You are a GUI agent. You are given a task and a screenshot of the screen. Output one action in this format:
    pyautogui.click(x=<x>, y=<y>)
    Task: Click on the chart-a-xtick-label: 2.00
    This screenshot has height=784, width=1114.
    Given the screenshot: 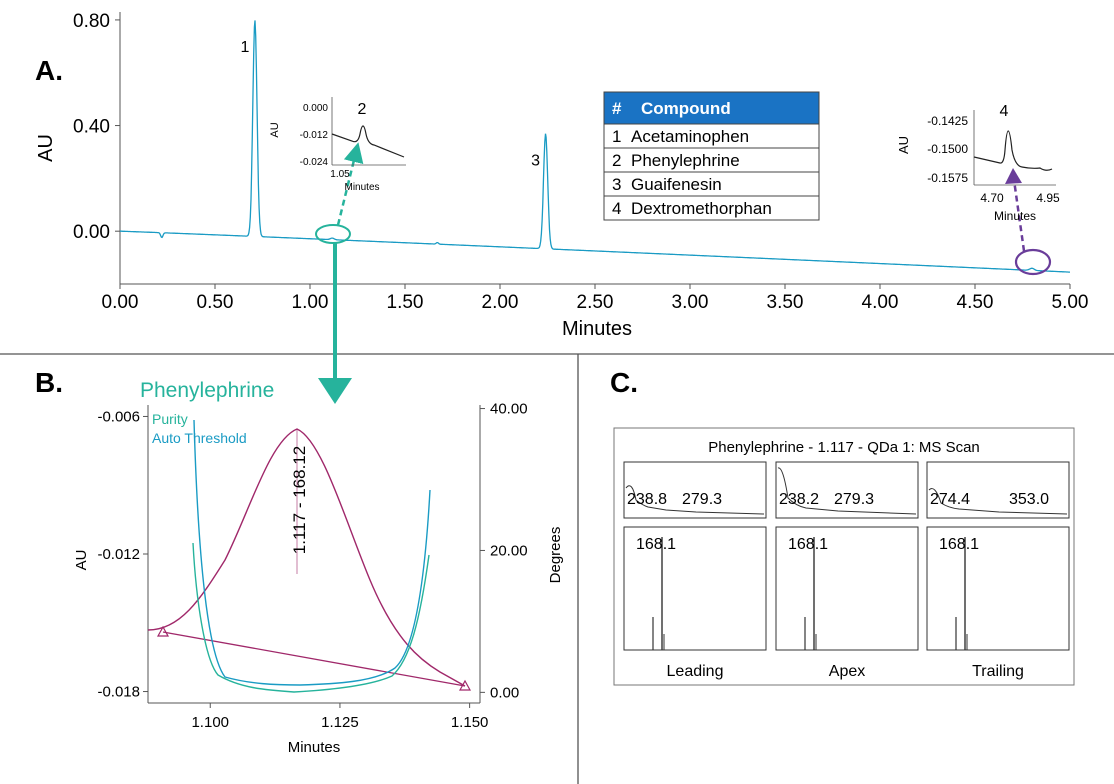 What is the action you would take?
    pyautogui.click(x=500, y=302)
    